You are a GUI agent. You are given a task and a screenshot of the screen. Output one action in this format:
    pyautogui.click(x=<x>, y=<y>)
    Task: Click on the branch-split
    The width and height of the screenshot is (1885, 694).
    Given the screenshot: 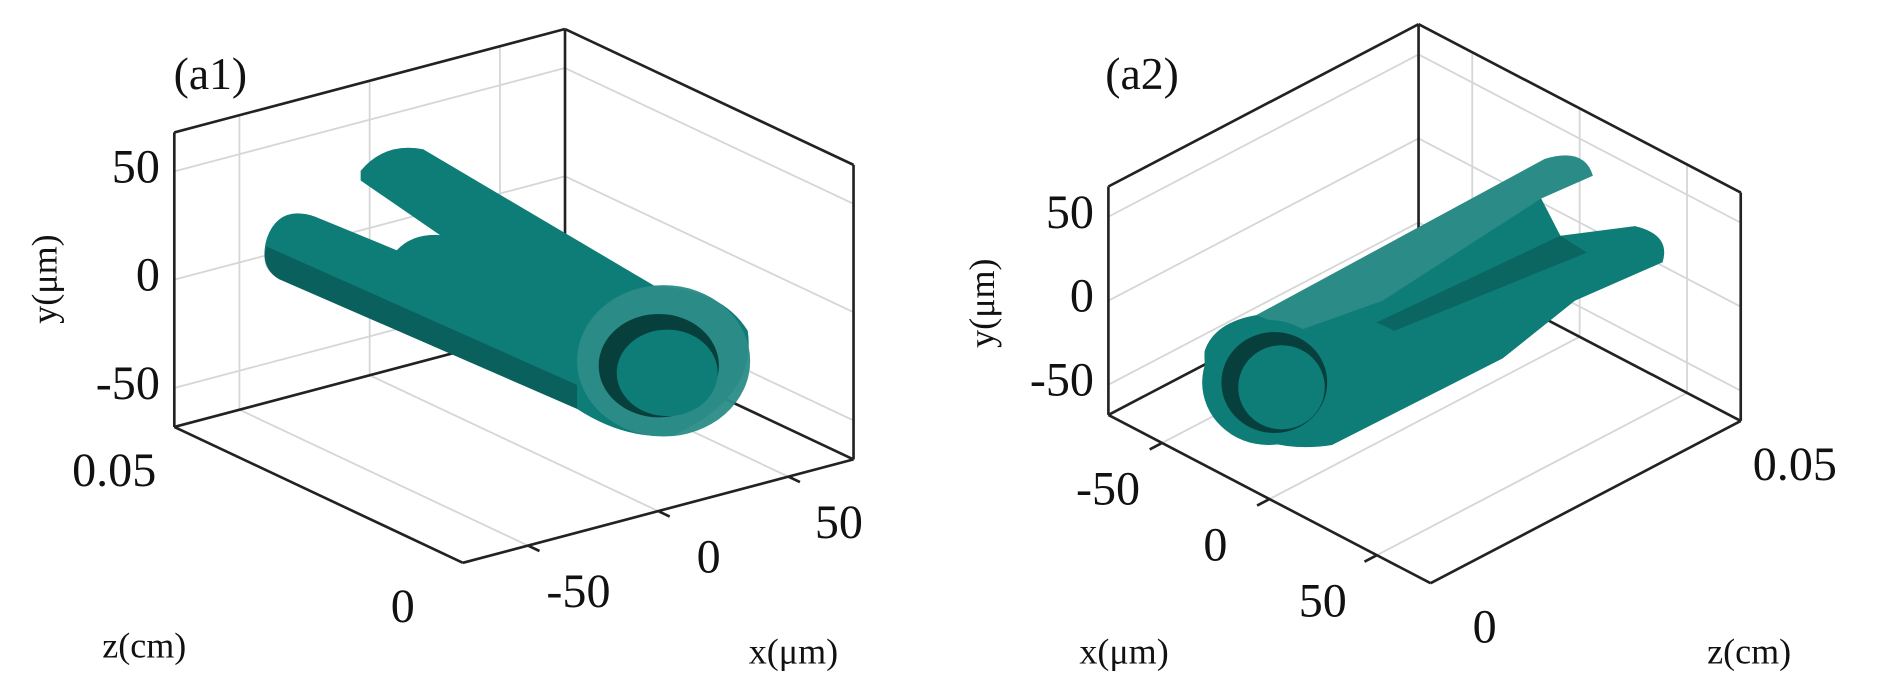 What is the action you would take?
    pyautogui.click(x=1481, y=283)
    